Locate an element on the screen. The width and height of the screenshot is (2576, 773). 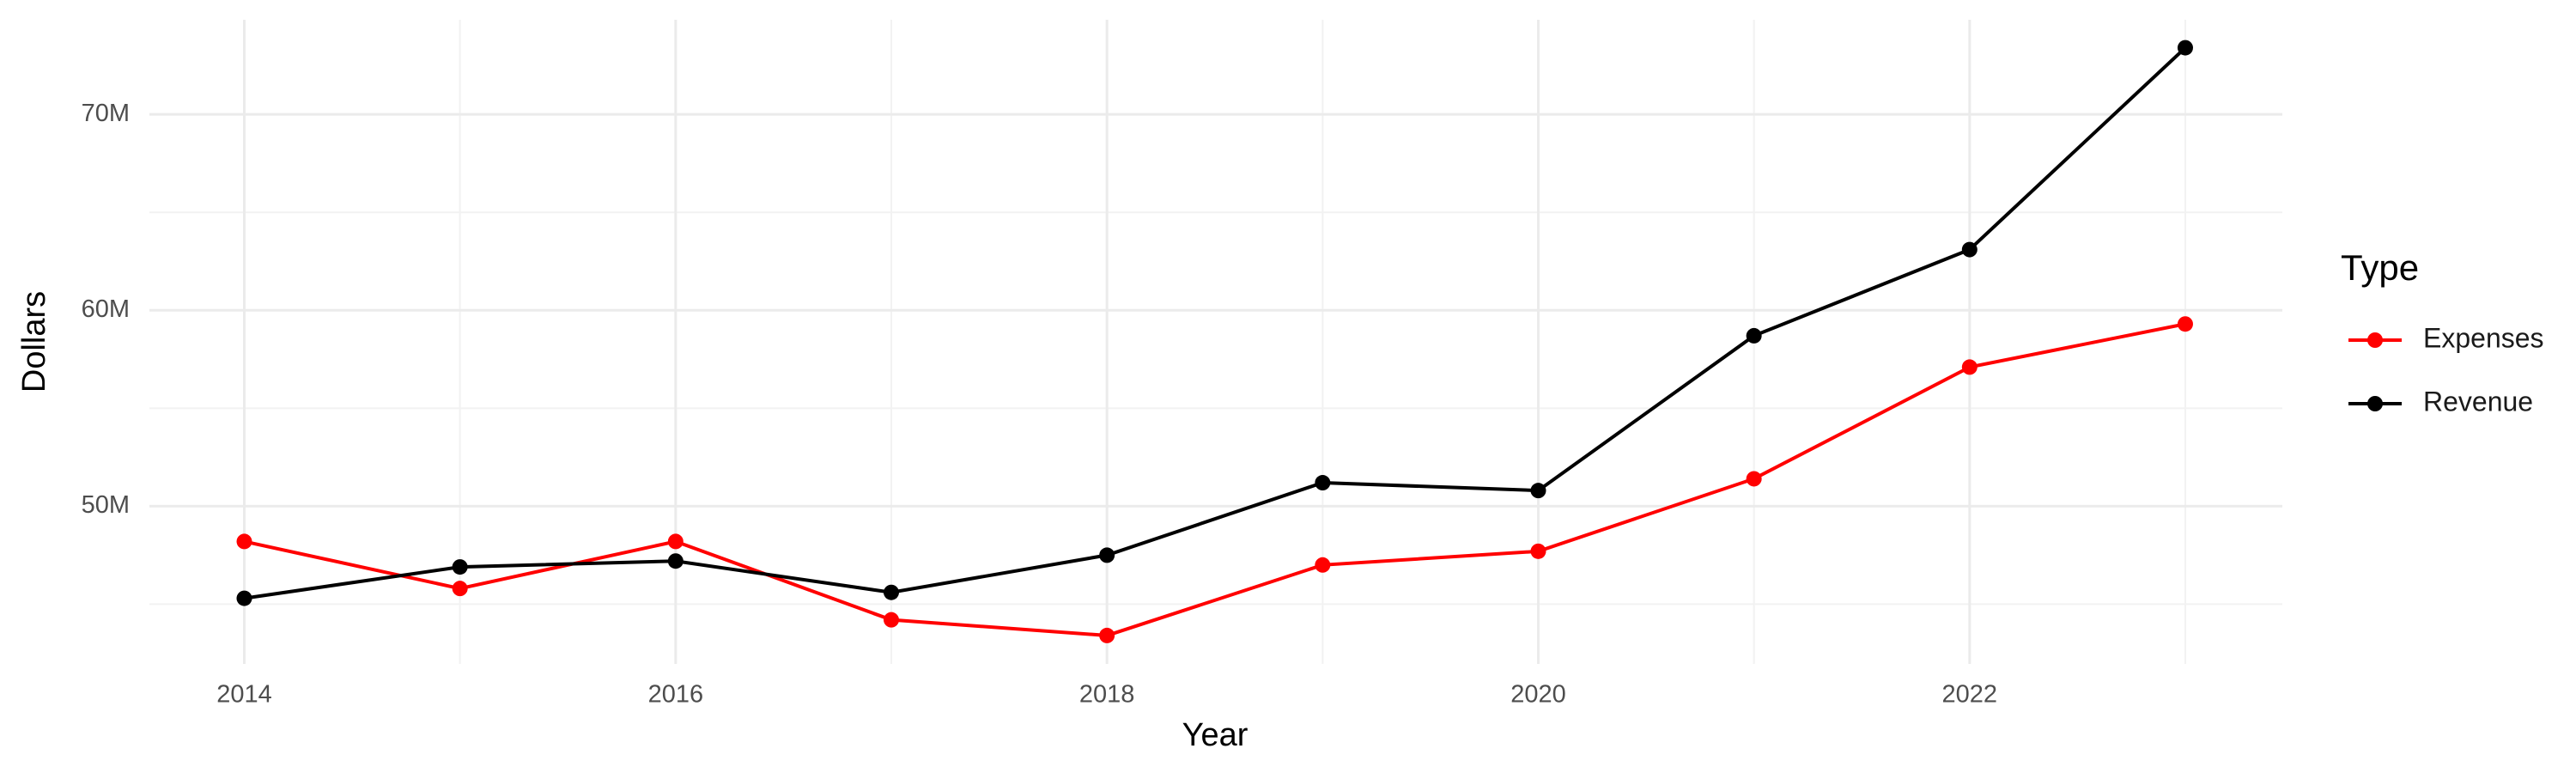
y-tick-label: 70M is located at coordinates (106, 113).